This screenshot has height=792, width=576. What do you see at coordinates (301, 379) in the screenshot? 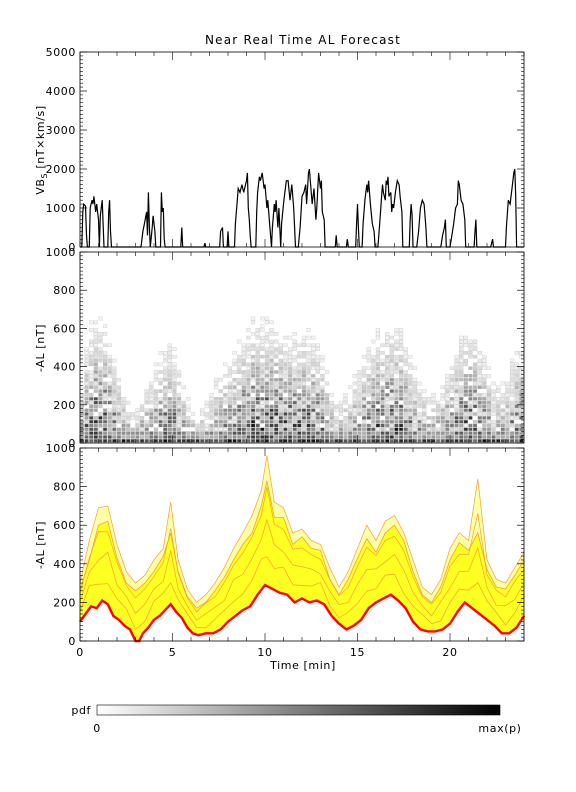
I see `heatmap-cells` at bounding box center [301, 379].